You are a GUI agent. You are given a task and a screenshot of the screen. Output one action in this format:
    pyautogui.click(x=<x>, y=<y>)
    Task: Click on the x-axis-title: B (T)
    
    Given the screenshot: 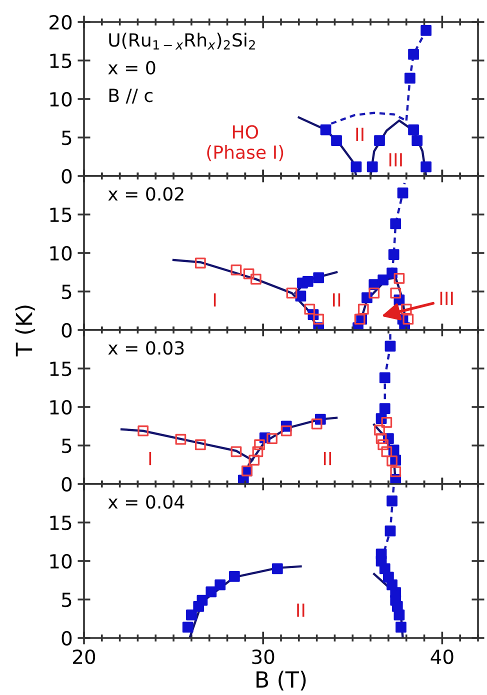 What is the action you would take?
    pyautogui.click(x=281, y=680)
    